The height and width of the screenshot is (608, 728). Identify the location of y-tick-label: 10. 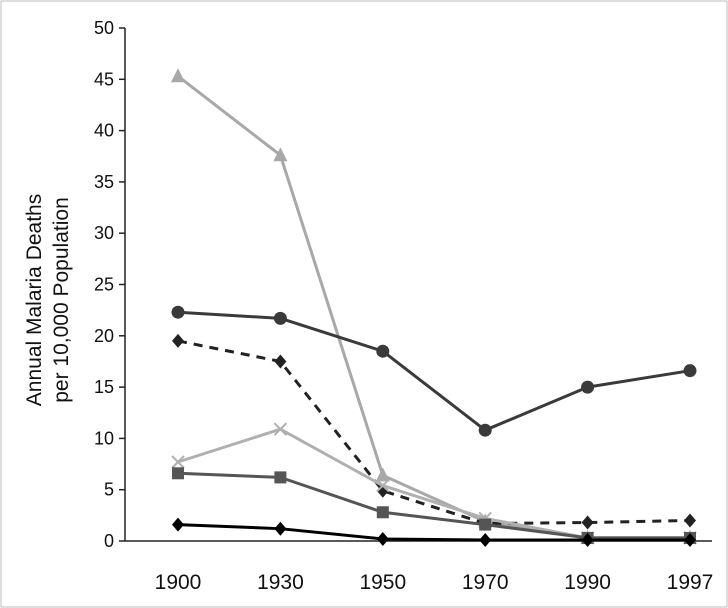
(104, 438).